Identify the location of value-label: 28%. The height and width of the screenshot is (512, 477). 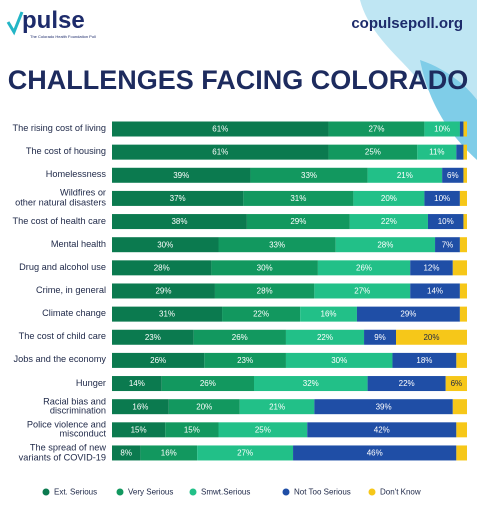
(385, 244).